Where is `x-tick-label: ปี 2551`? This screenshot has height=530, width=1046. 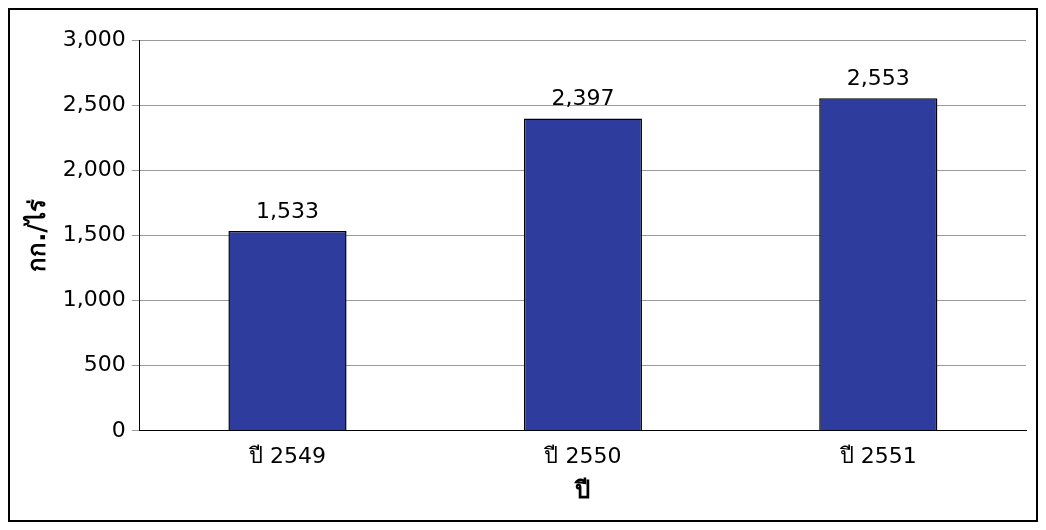
x-tick-label: ปี 2551 is located at coordinates (877, 455).